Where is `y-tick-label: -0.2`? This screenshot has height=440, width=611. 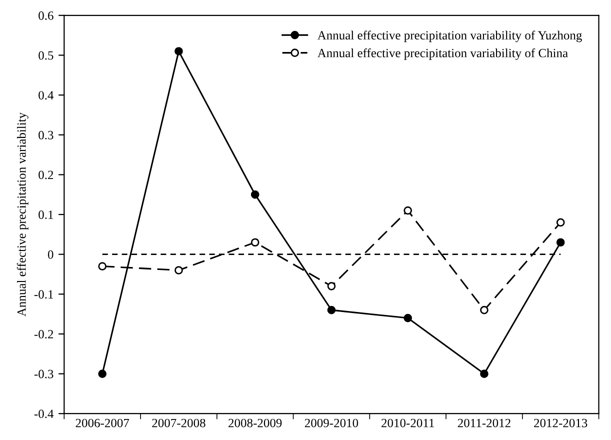 y-tick-label: -0.2 is located at coordinates (44, 334).